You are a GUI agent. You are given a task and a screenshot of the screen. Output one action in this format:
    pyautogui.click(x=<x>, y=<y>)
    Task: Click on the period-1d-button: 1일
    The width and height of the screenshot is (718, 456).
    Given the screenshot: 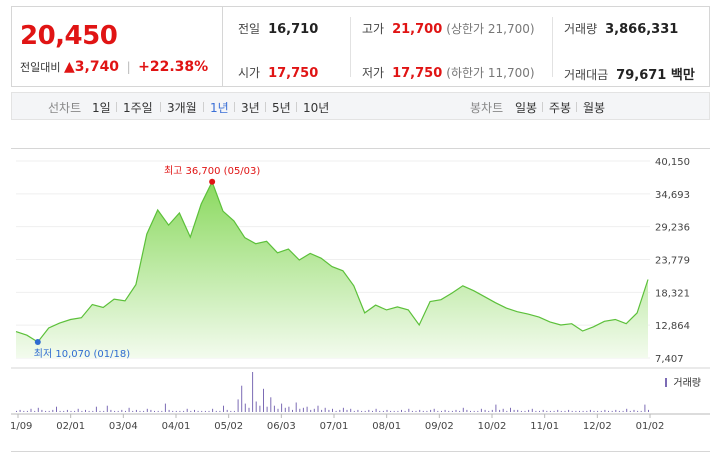 What is the action you would take?
    pyautogui.click(x=101, y=108)
    